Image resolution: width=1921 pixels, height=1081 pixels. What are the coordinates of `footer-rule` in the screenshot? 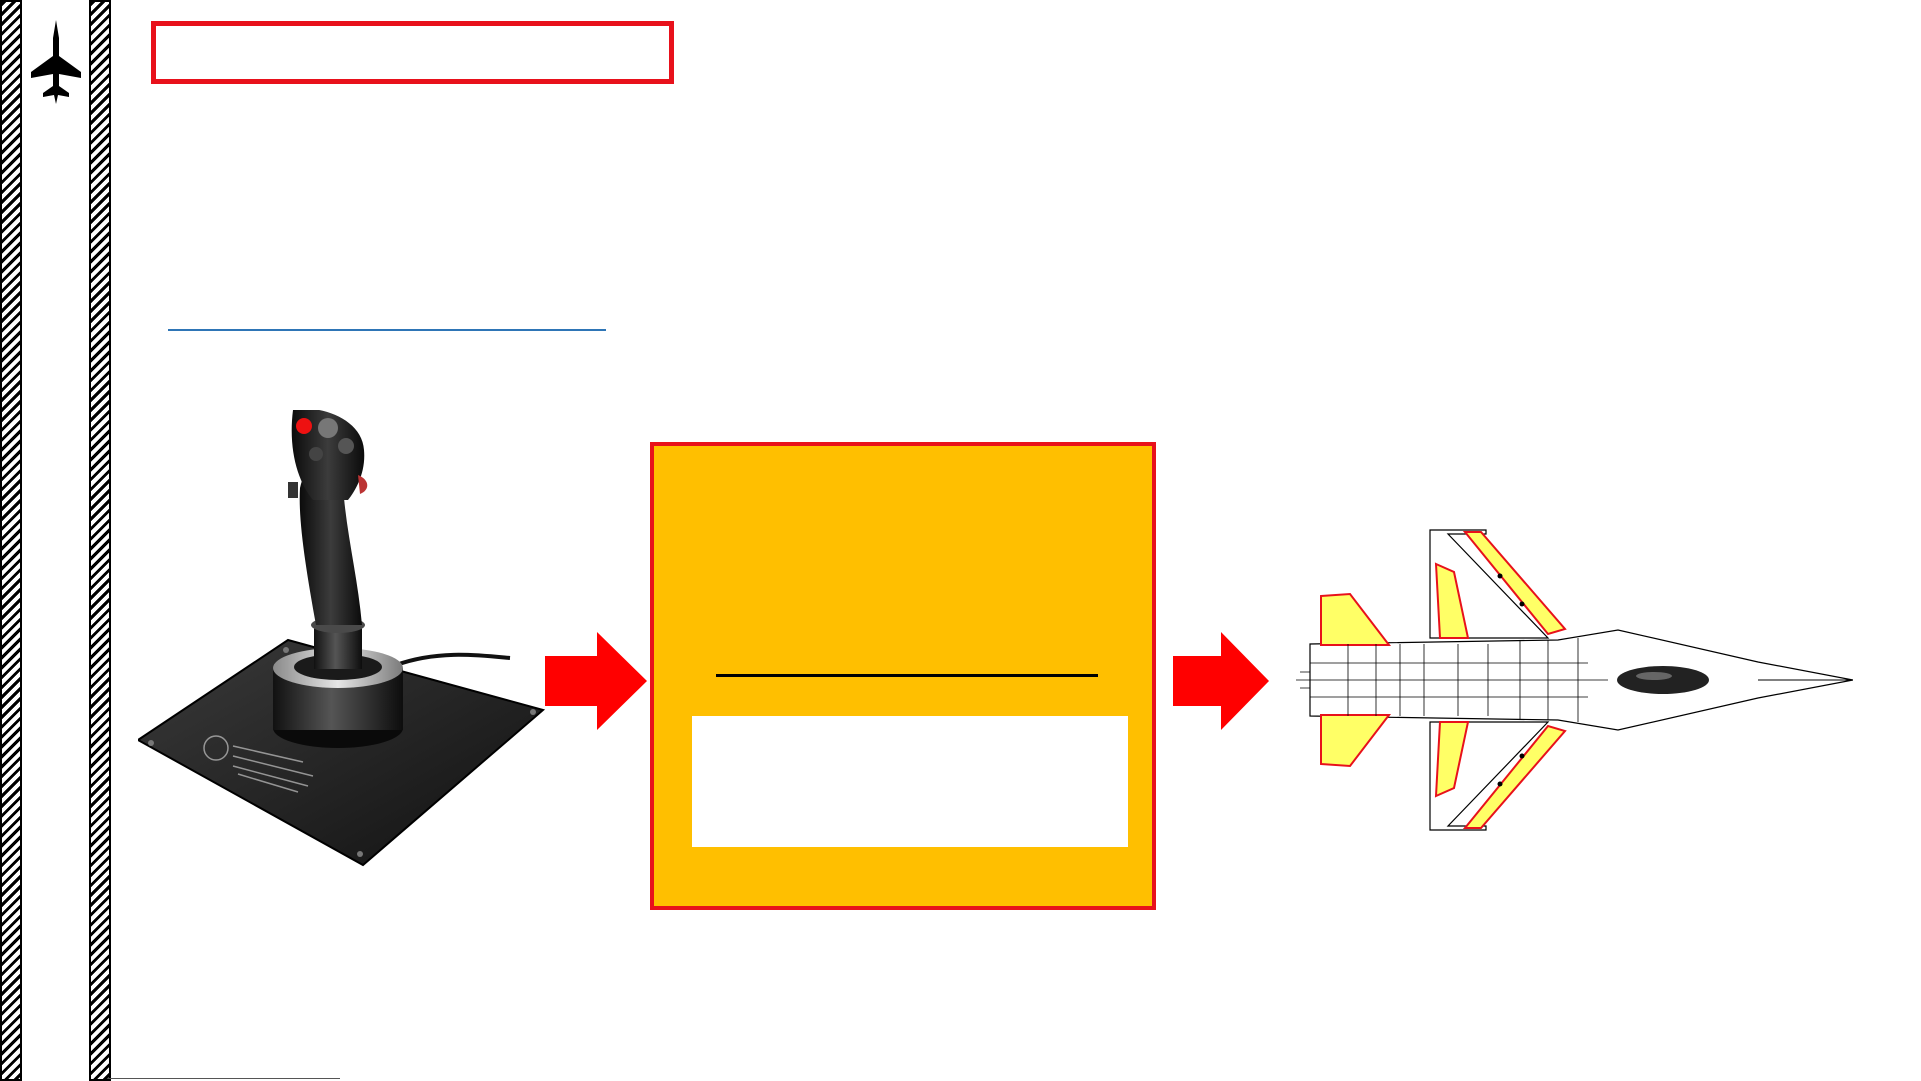 It's located at (224, 1078).